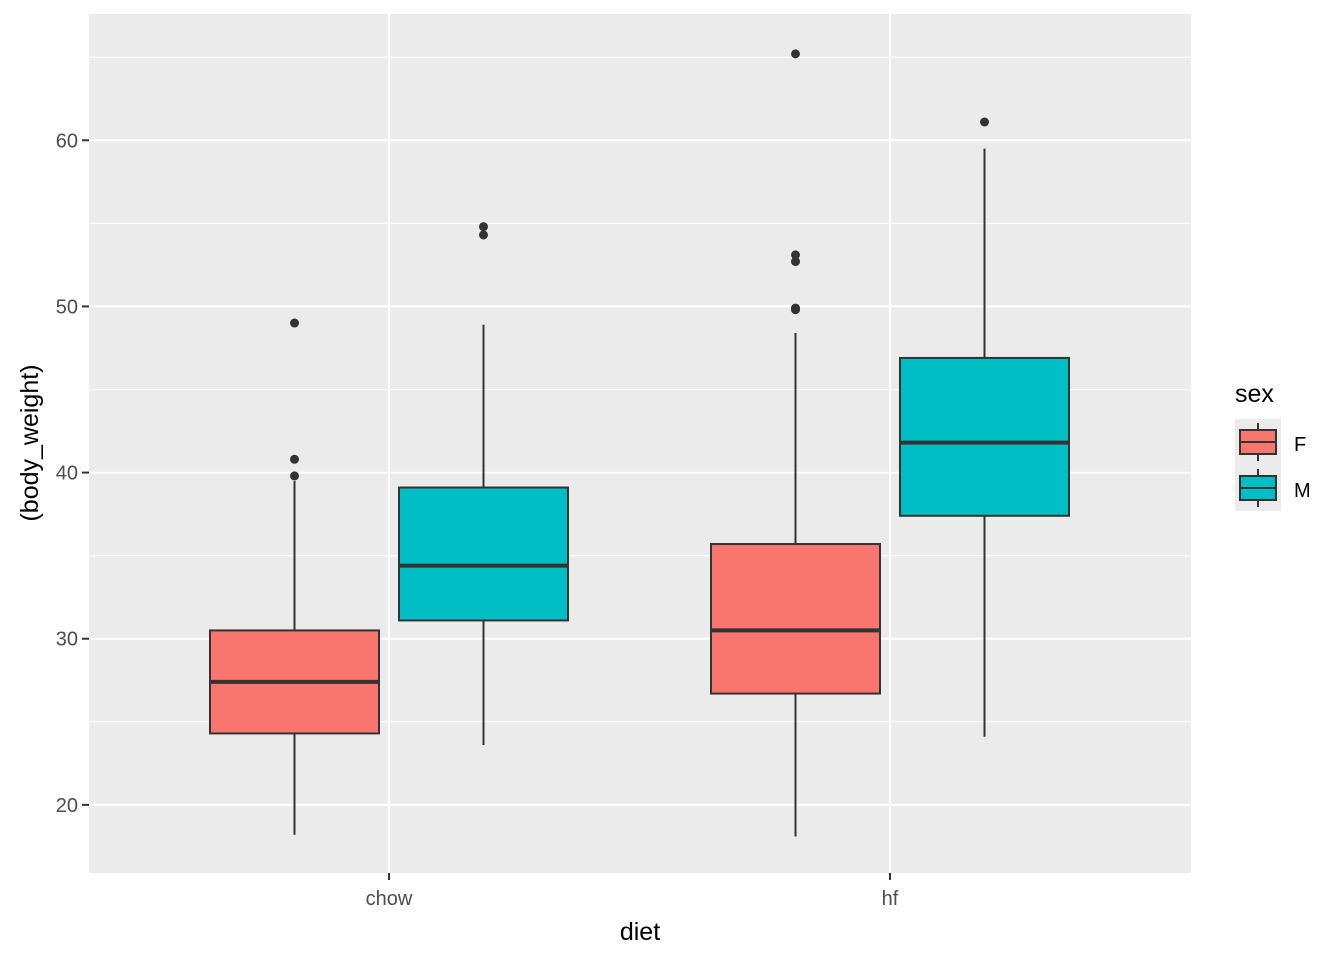 This screenshot has width=1344, height=960. What do you see at coordinates (483, 484) in the screenshot?
I see `box-m-chow` at bounding box center [483, 484].